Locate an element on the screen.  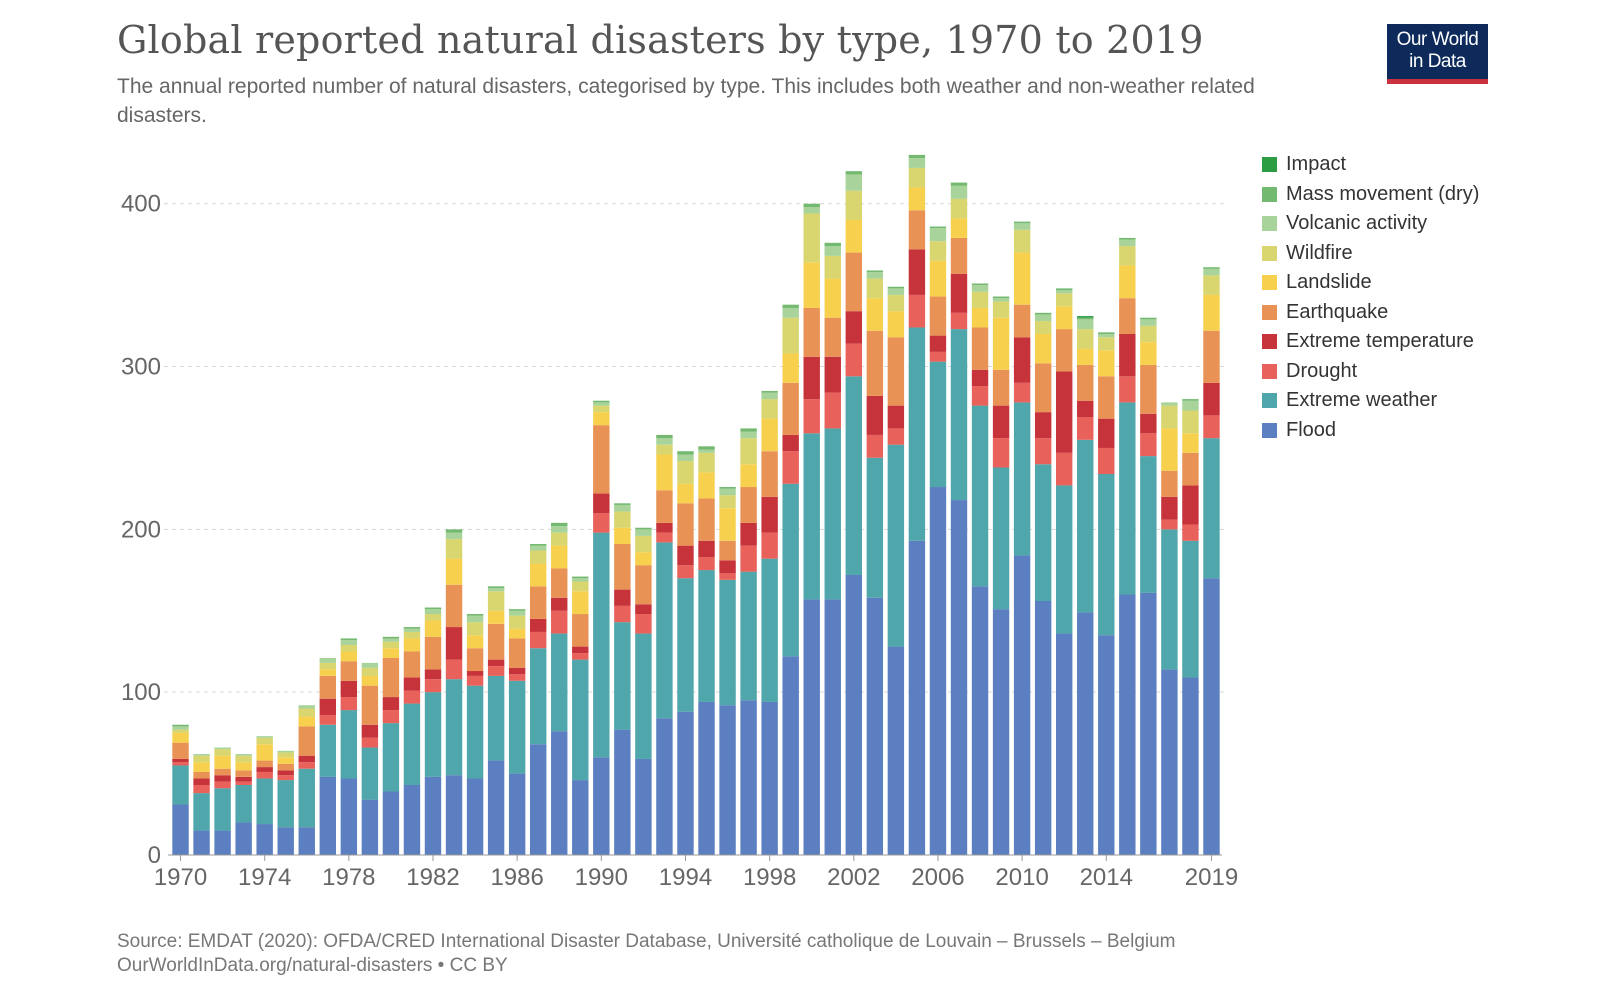
legend-item: Drought is located at coordinates (1370, 372).